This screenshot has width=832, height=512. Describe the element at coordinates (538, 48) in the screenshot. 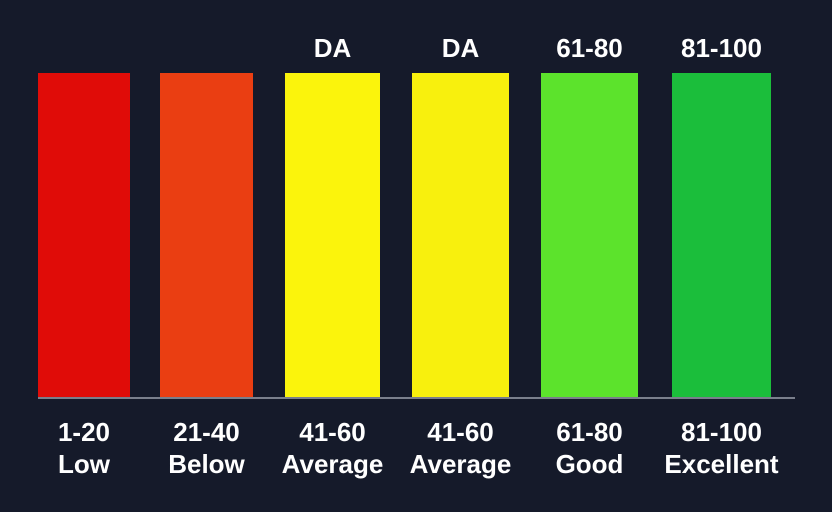

I see `top-labels-group: DA DA 61-80 81-100` at that location.